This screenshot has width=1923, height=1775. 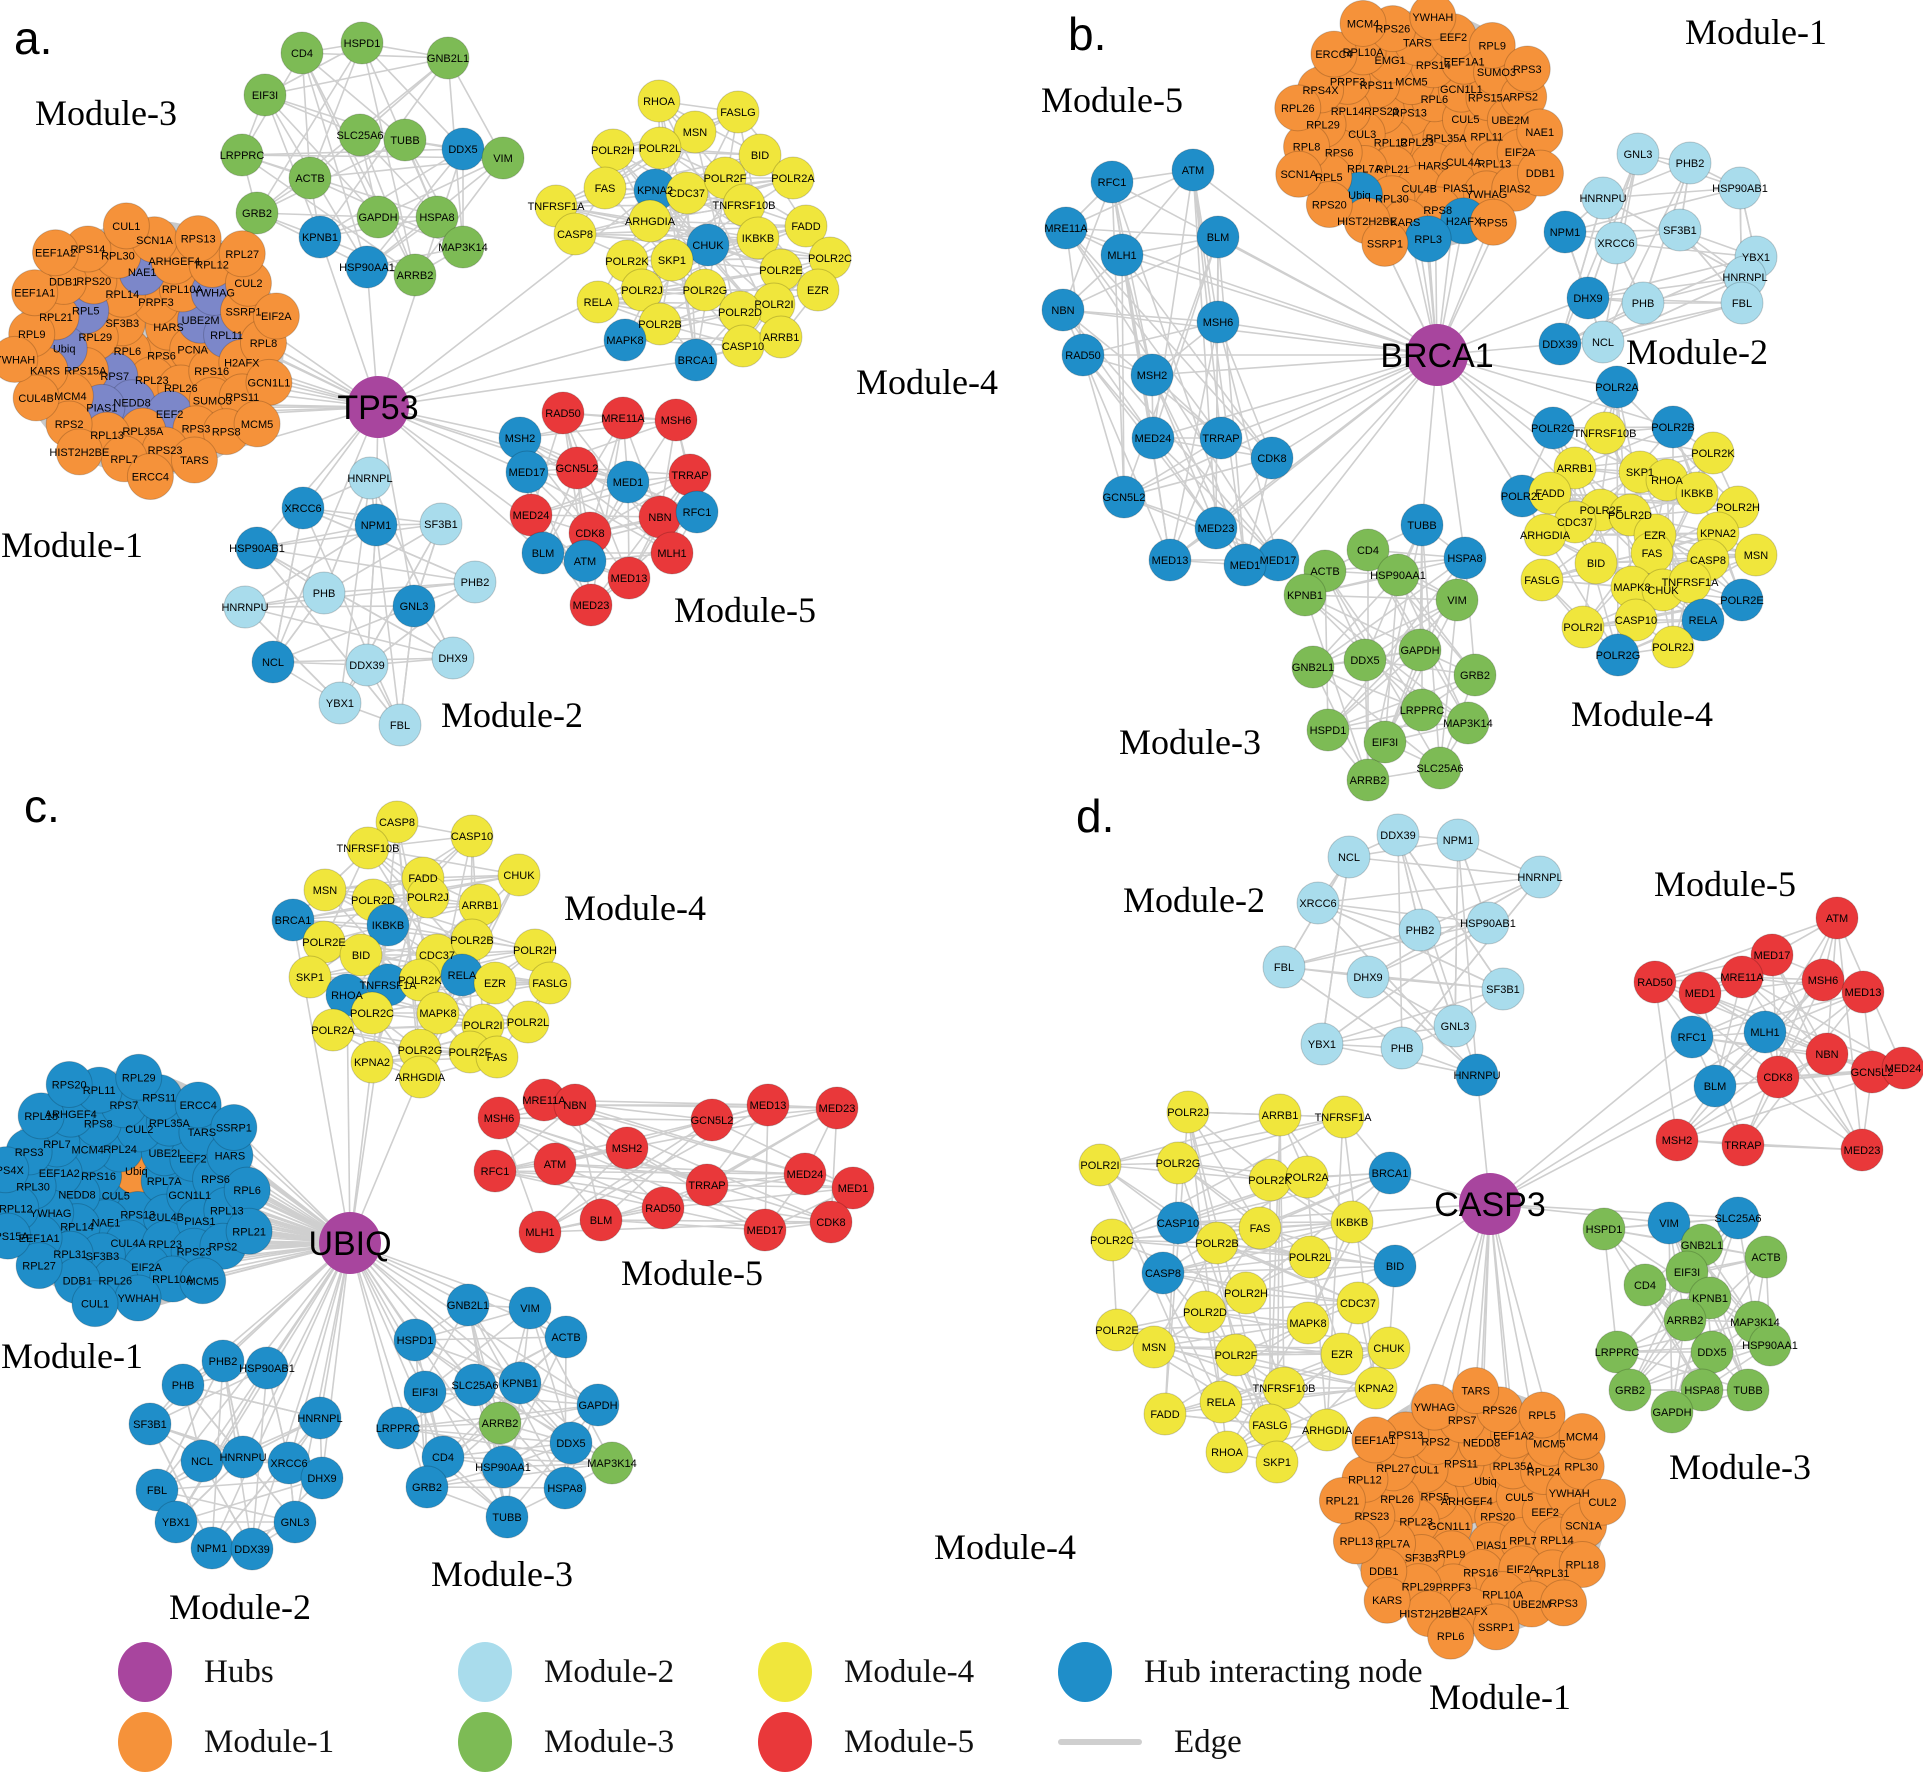 What do you see at coordinates (1389, 1348) in the screenshot?
I see `node-CHUK` at bounding box center [1389, 1348].